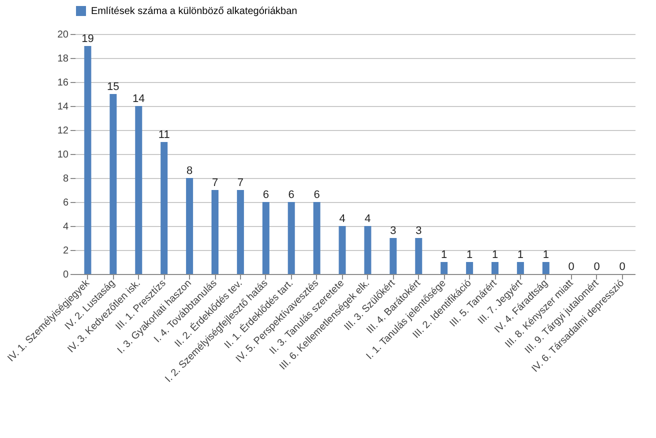 This screenshot has height=438, width=656. I want to click on data-label: 8, so click(189, 171).